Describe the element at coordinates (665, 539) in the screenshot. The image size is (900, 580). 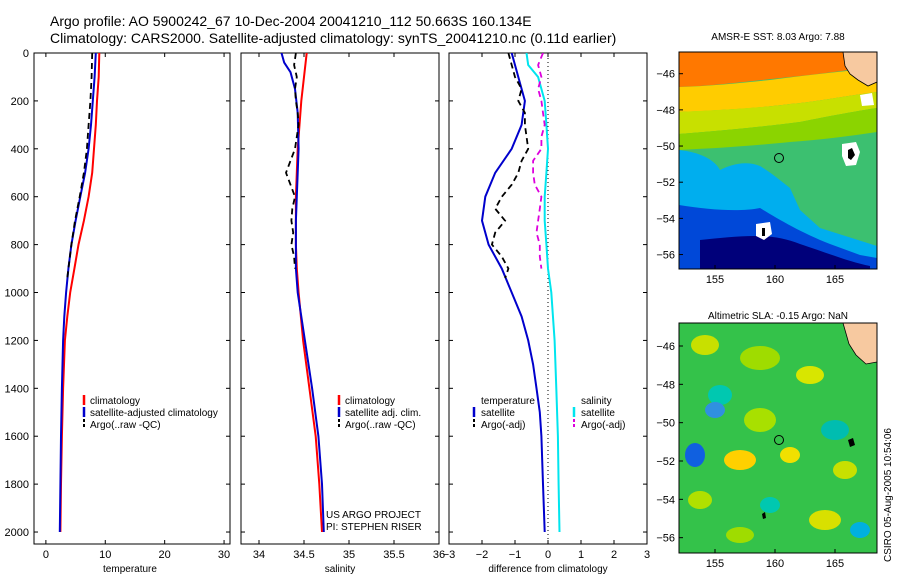
I see `sla_map-ytick-label: −56` at that location.